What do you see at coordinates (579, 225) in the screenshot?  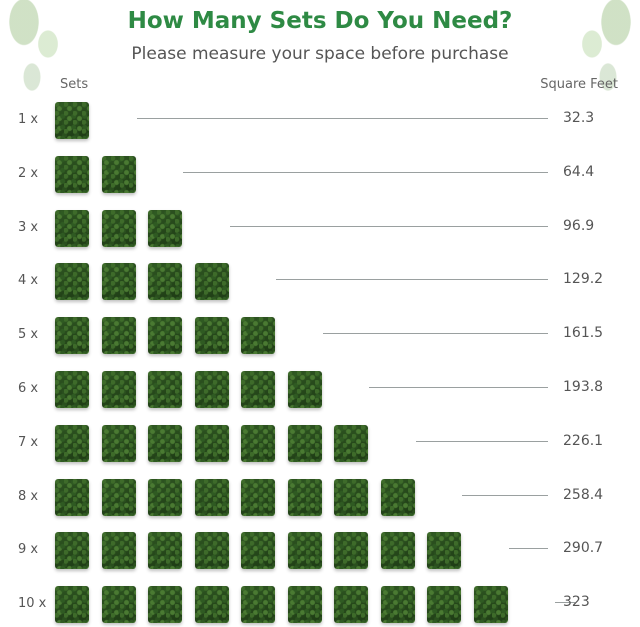 I see `row-square-feet-value: 96.9` at bounding box center [579, 225].